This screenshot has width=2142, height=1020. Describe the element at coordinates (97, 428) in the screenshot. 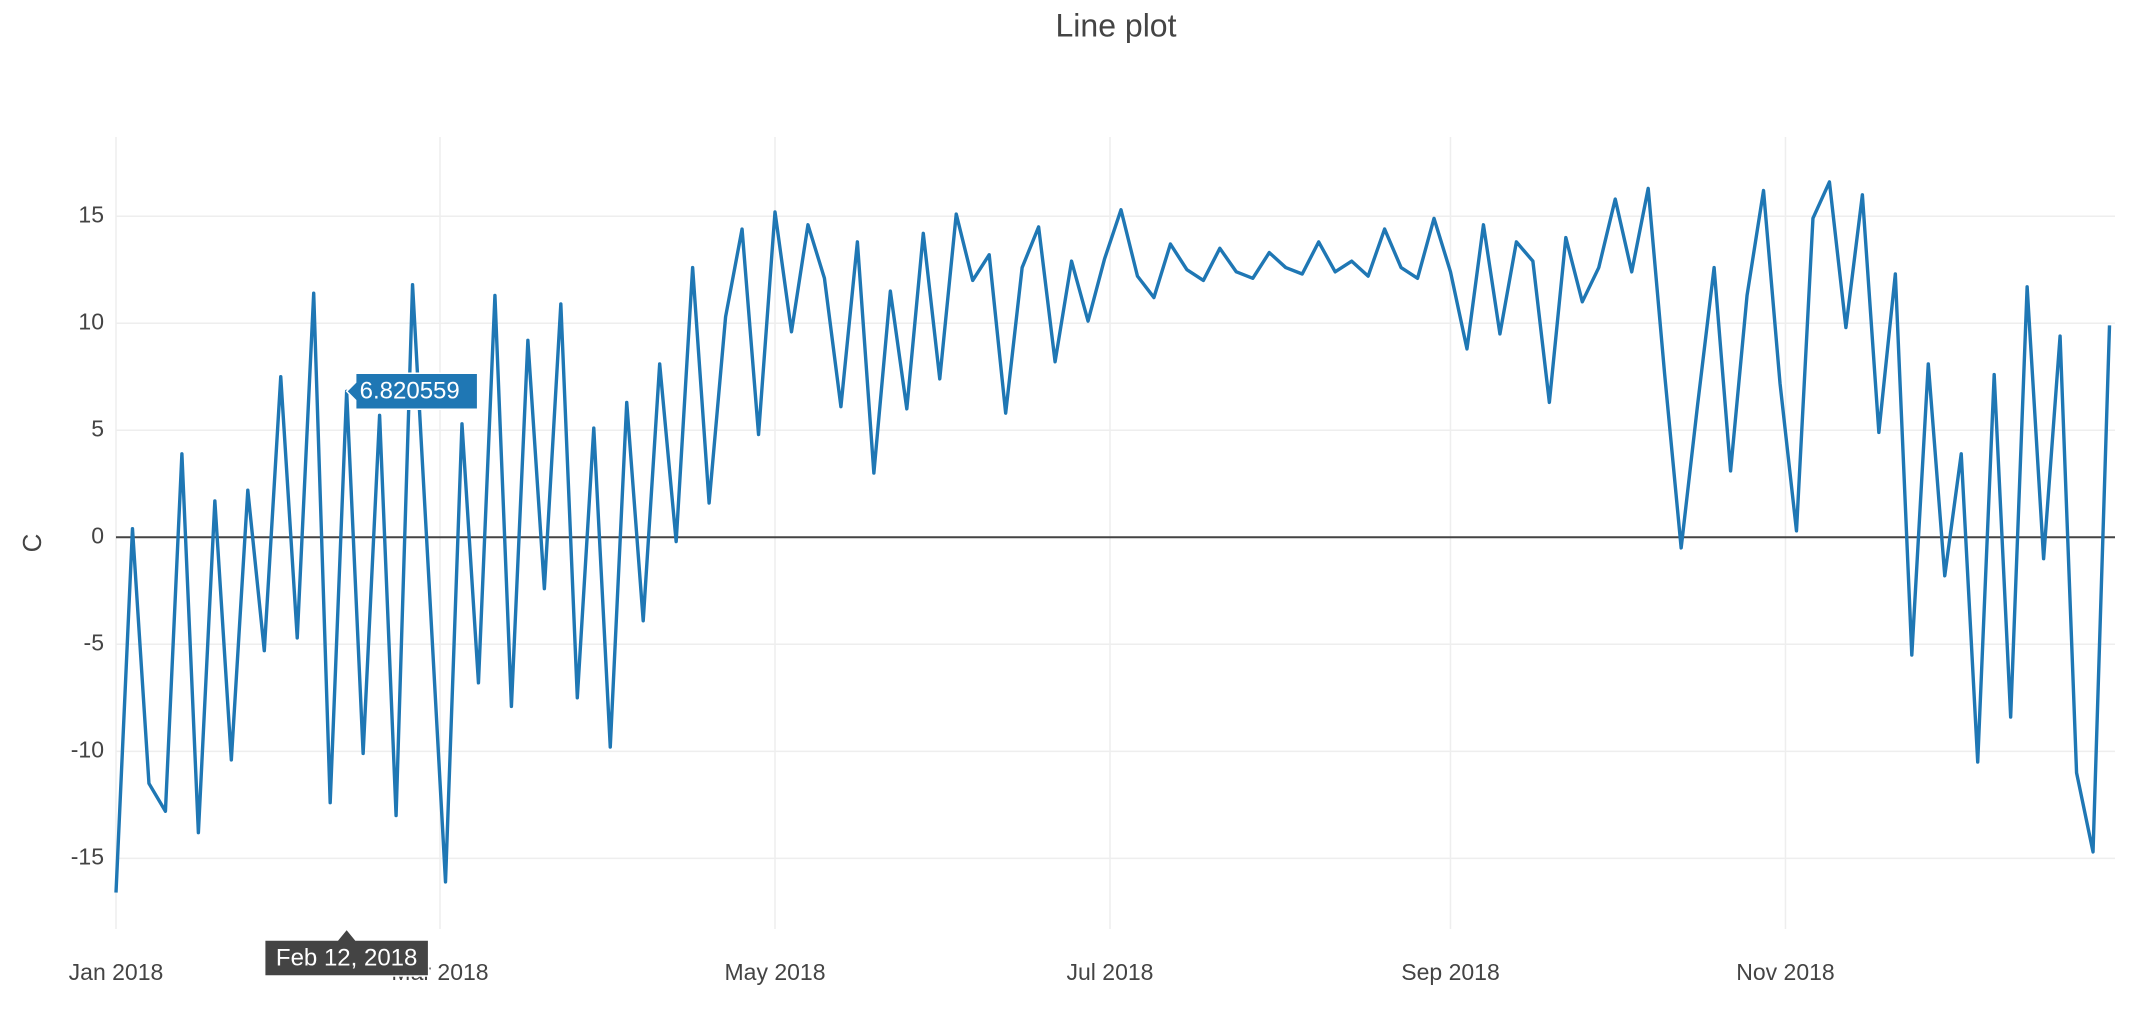

I see `y-tick-label: 5` at that location.